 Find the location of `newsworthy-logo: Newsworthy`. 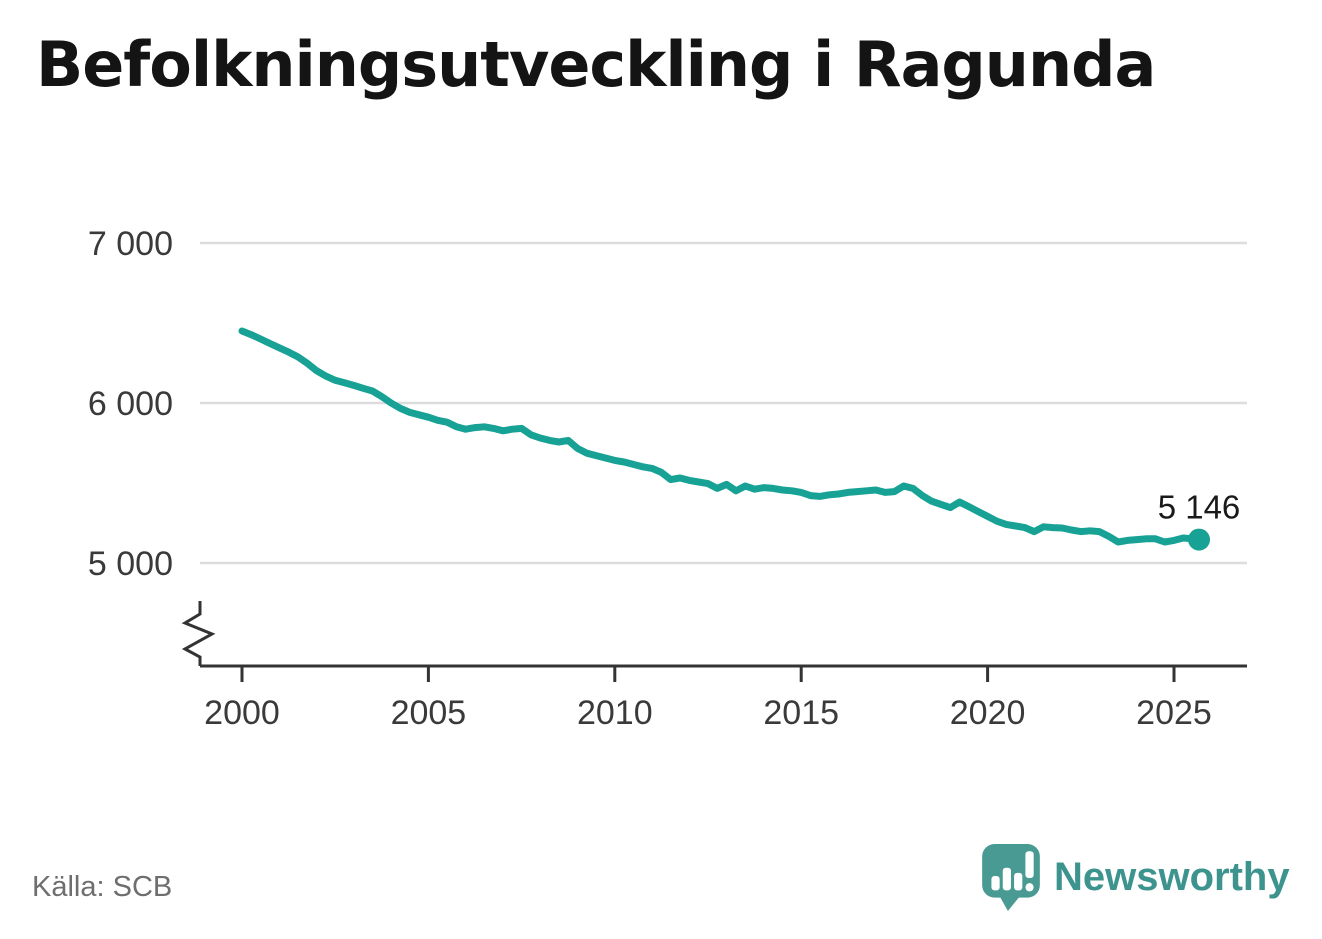

newsworthy-logo: Newsworthy is located at coordinates (1135, 877).